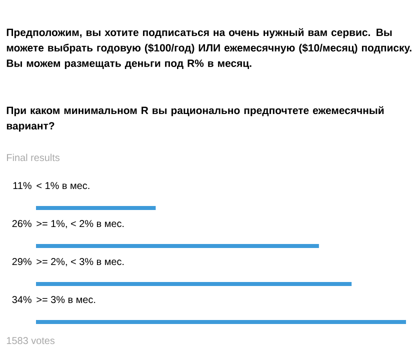  Describe the element at coordinates (66, 300) in the screenshot. I see `y-tick-label: >= 3% в мес.` at that location.